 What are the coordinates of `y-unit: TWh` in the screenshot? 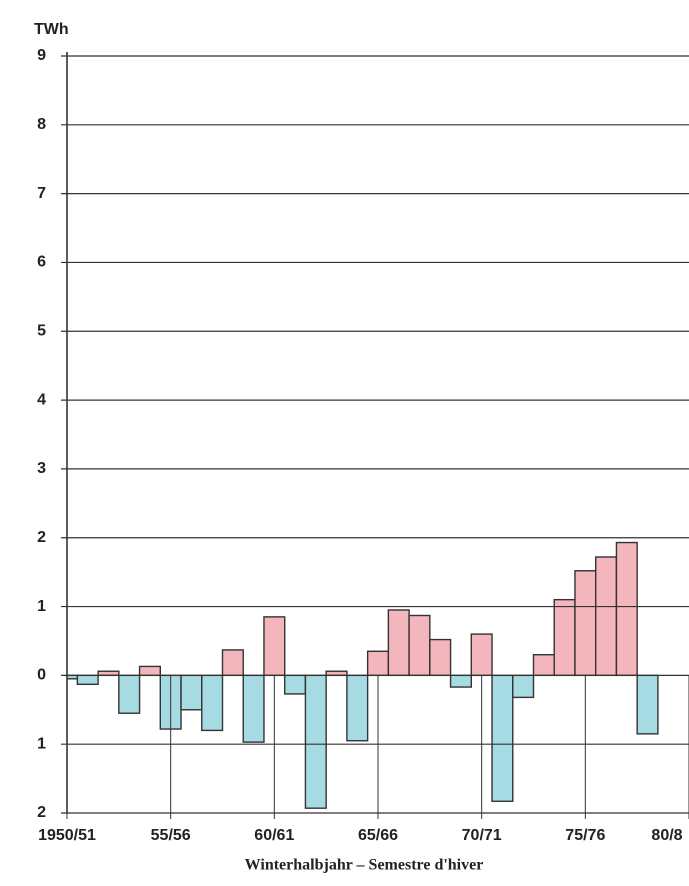 It's located at (51, 29).